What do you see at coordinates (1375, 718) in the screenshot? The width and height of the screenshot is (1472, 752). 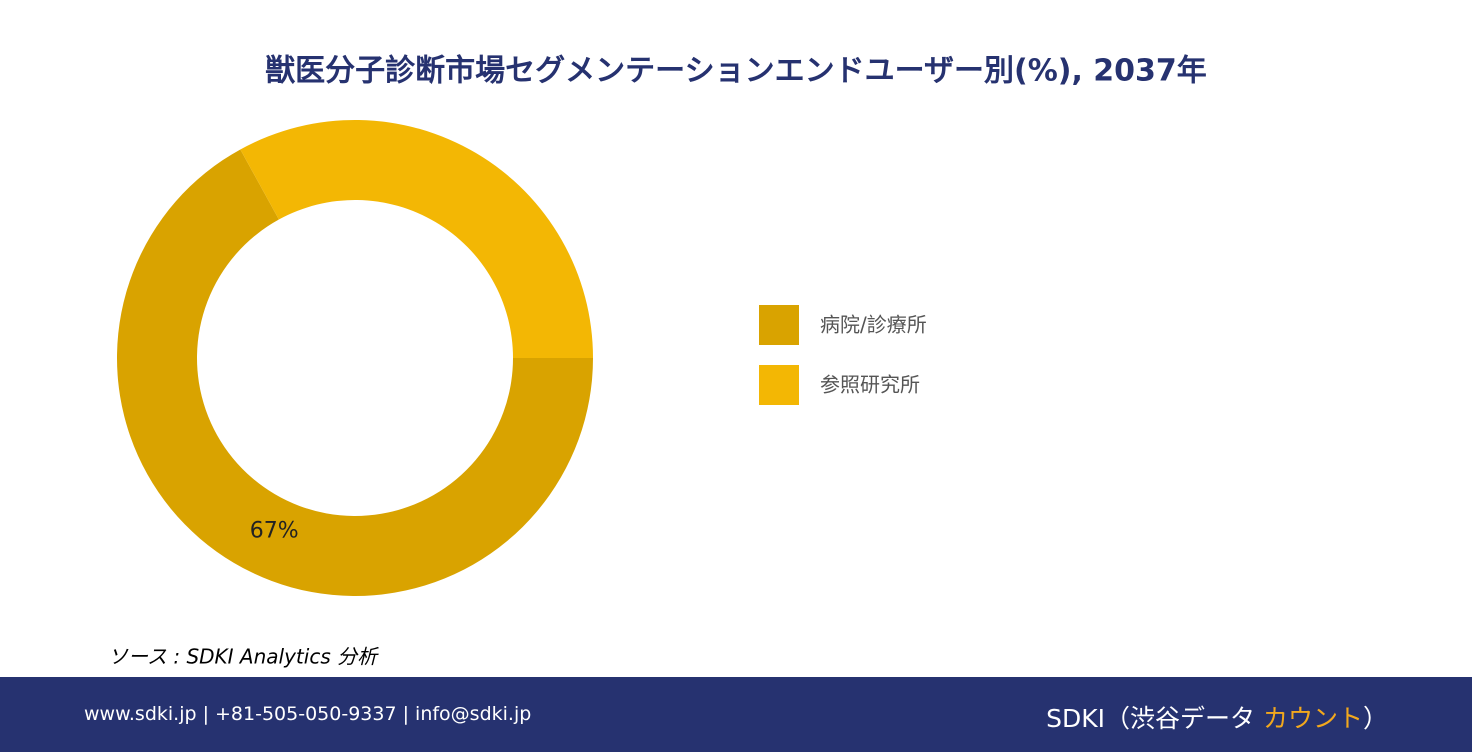 I see `brand-suffix: ）` at bounding box center [1375, 718].